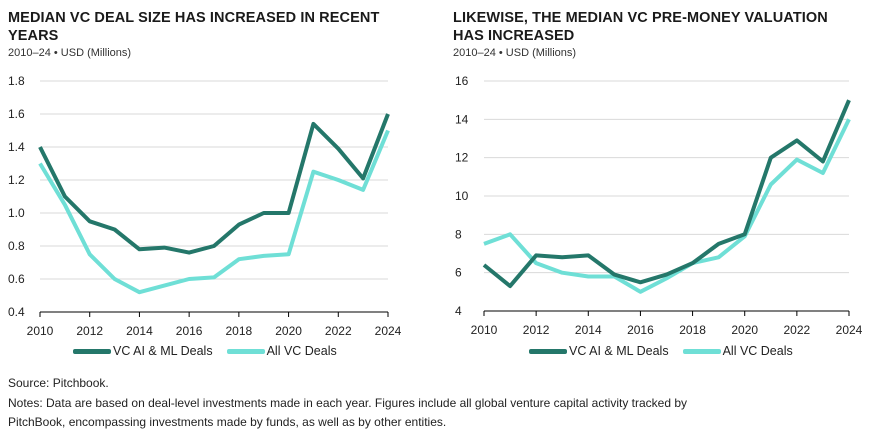  Describe the element at coordinates (16, 81) in the screenshot. I see `y-tick-label: 1.8` at that location.